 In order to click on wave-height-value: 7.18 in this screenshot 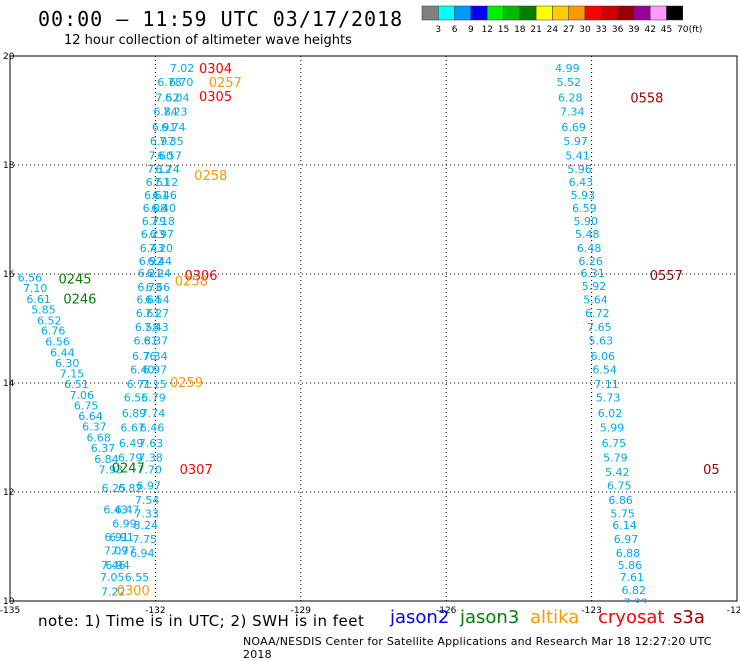, I will do `click(162, 221)`.